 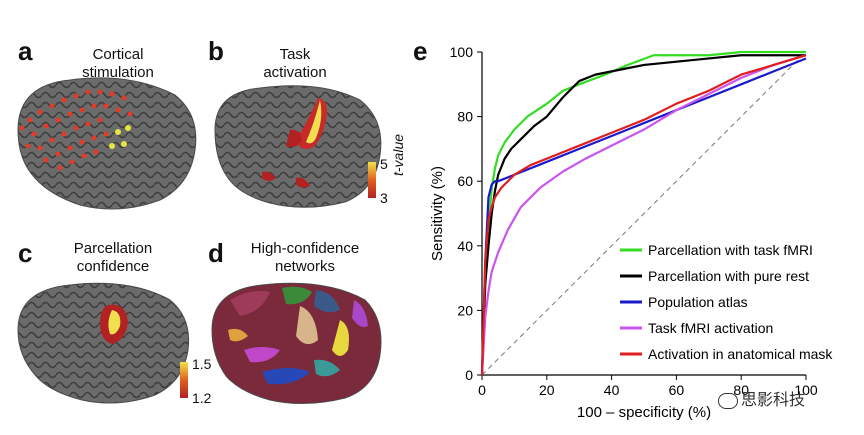 I want to click on colorbar-b-min-label: 3, so click(x=384, y=198).